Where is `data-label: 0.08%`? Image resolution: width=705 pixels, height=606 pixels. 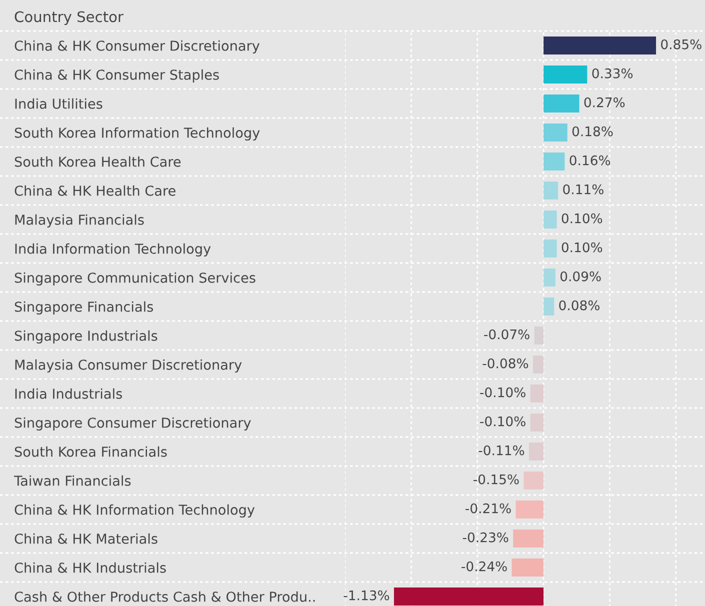
data-label: 0.08% is located at coordinates (579, 305).